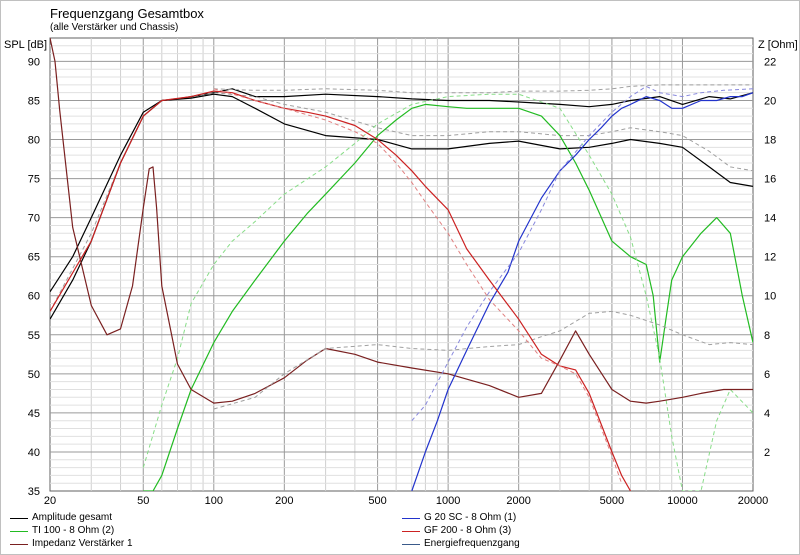 The height and width of the screenshot is (555, 800). Describe the element at coordinates (770, 101) in the screenshot. I see `y-tick-label-right: 20` at that location.